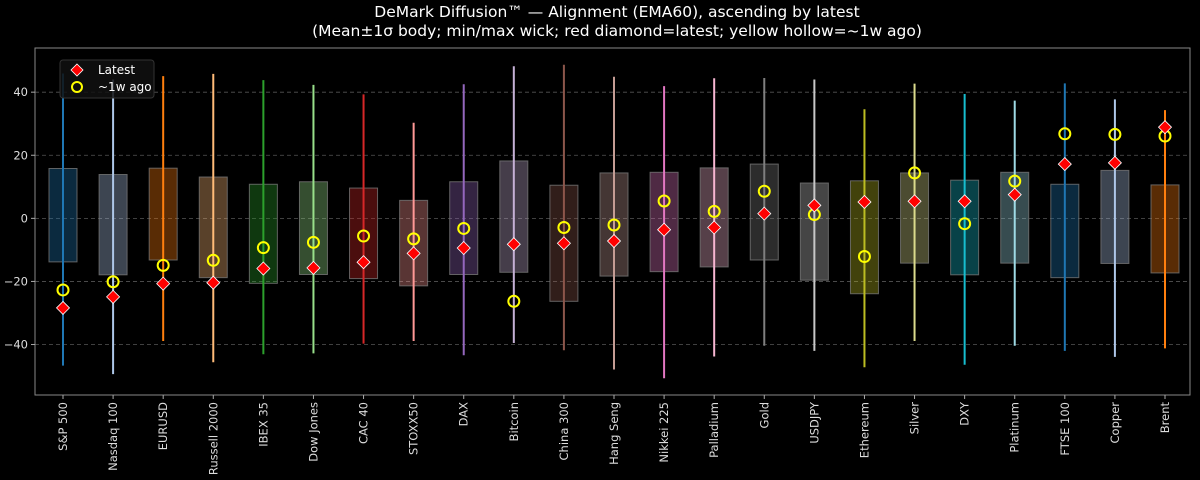 This screenshot has width=1200, height=480. What do you see at coordinates (1165, 127) in the screenshot?
I see `latest-point-Brent` at bounding box center [1165, 127].